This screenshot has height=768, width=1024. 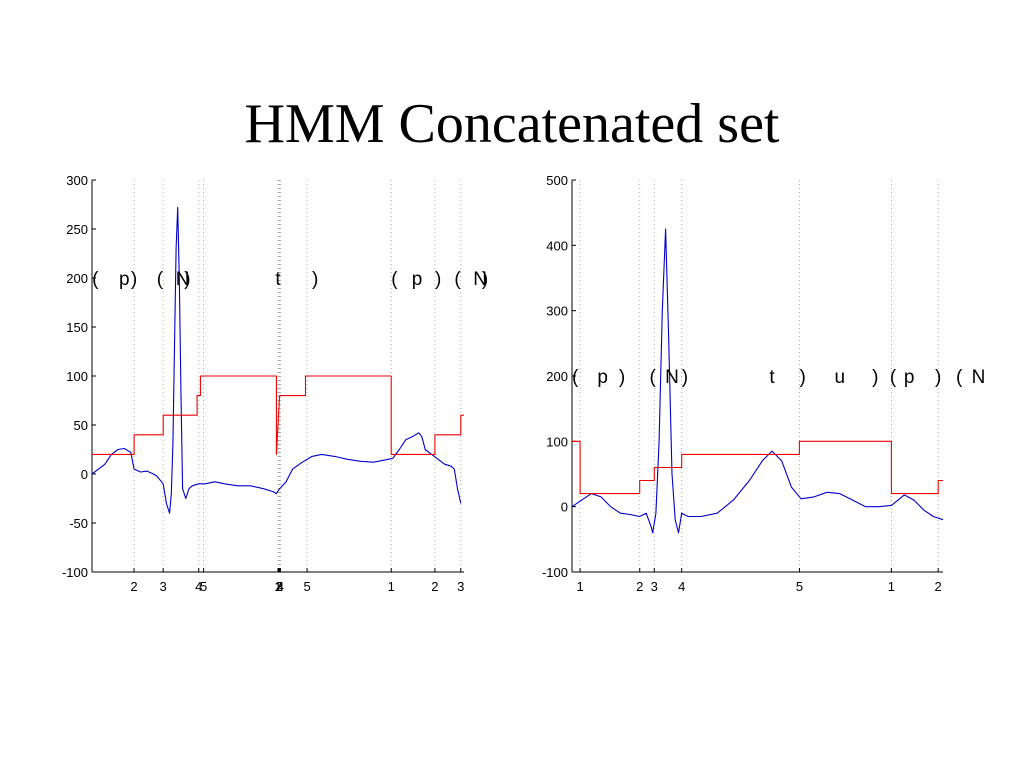 I want to click on y-tick-label: 250, so click(x=77, y=229).